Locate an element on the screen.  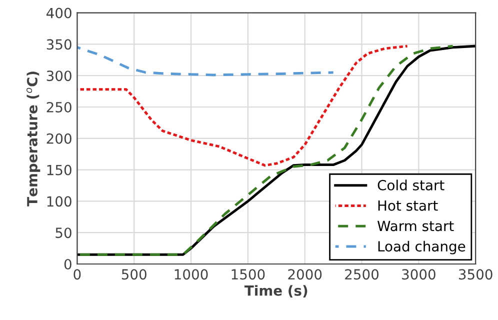
x-tick-label: 0 is located at coordinates (77, 274).